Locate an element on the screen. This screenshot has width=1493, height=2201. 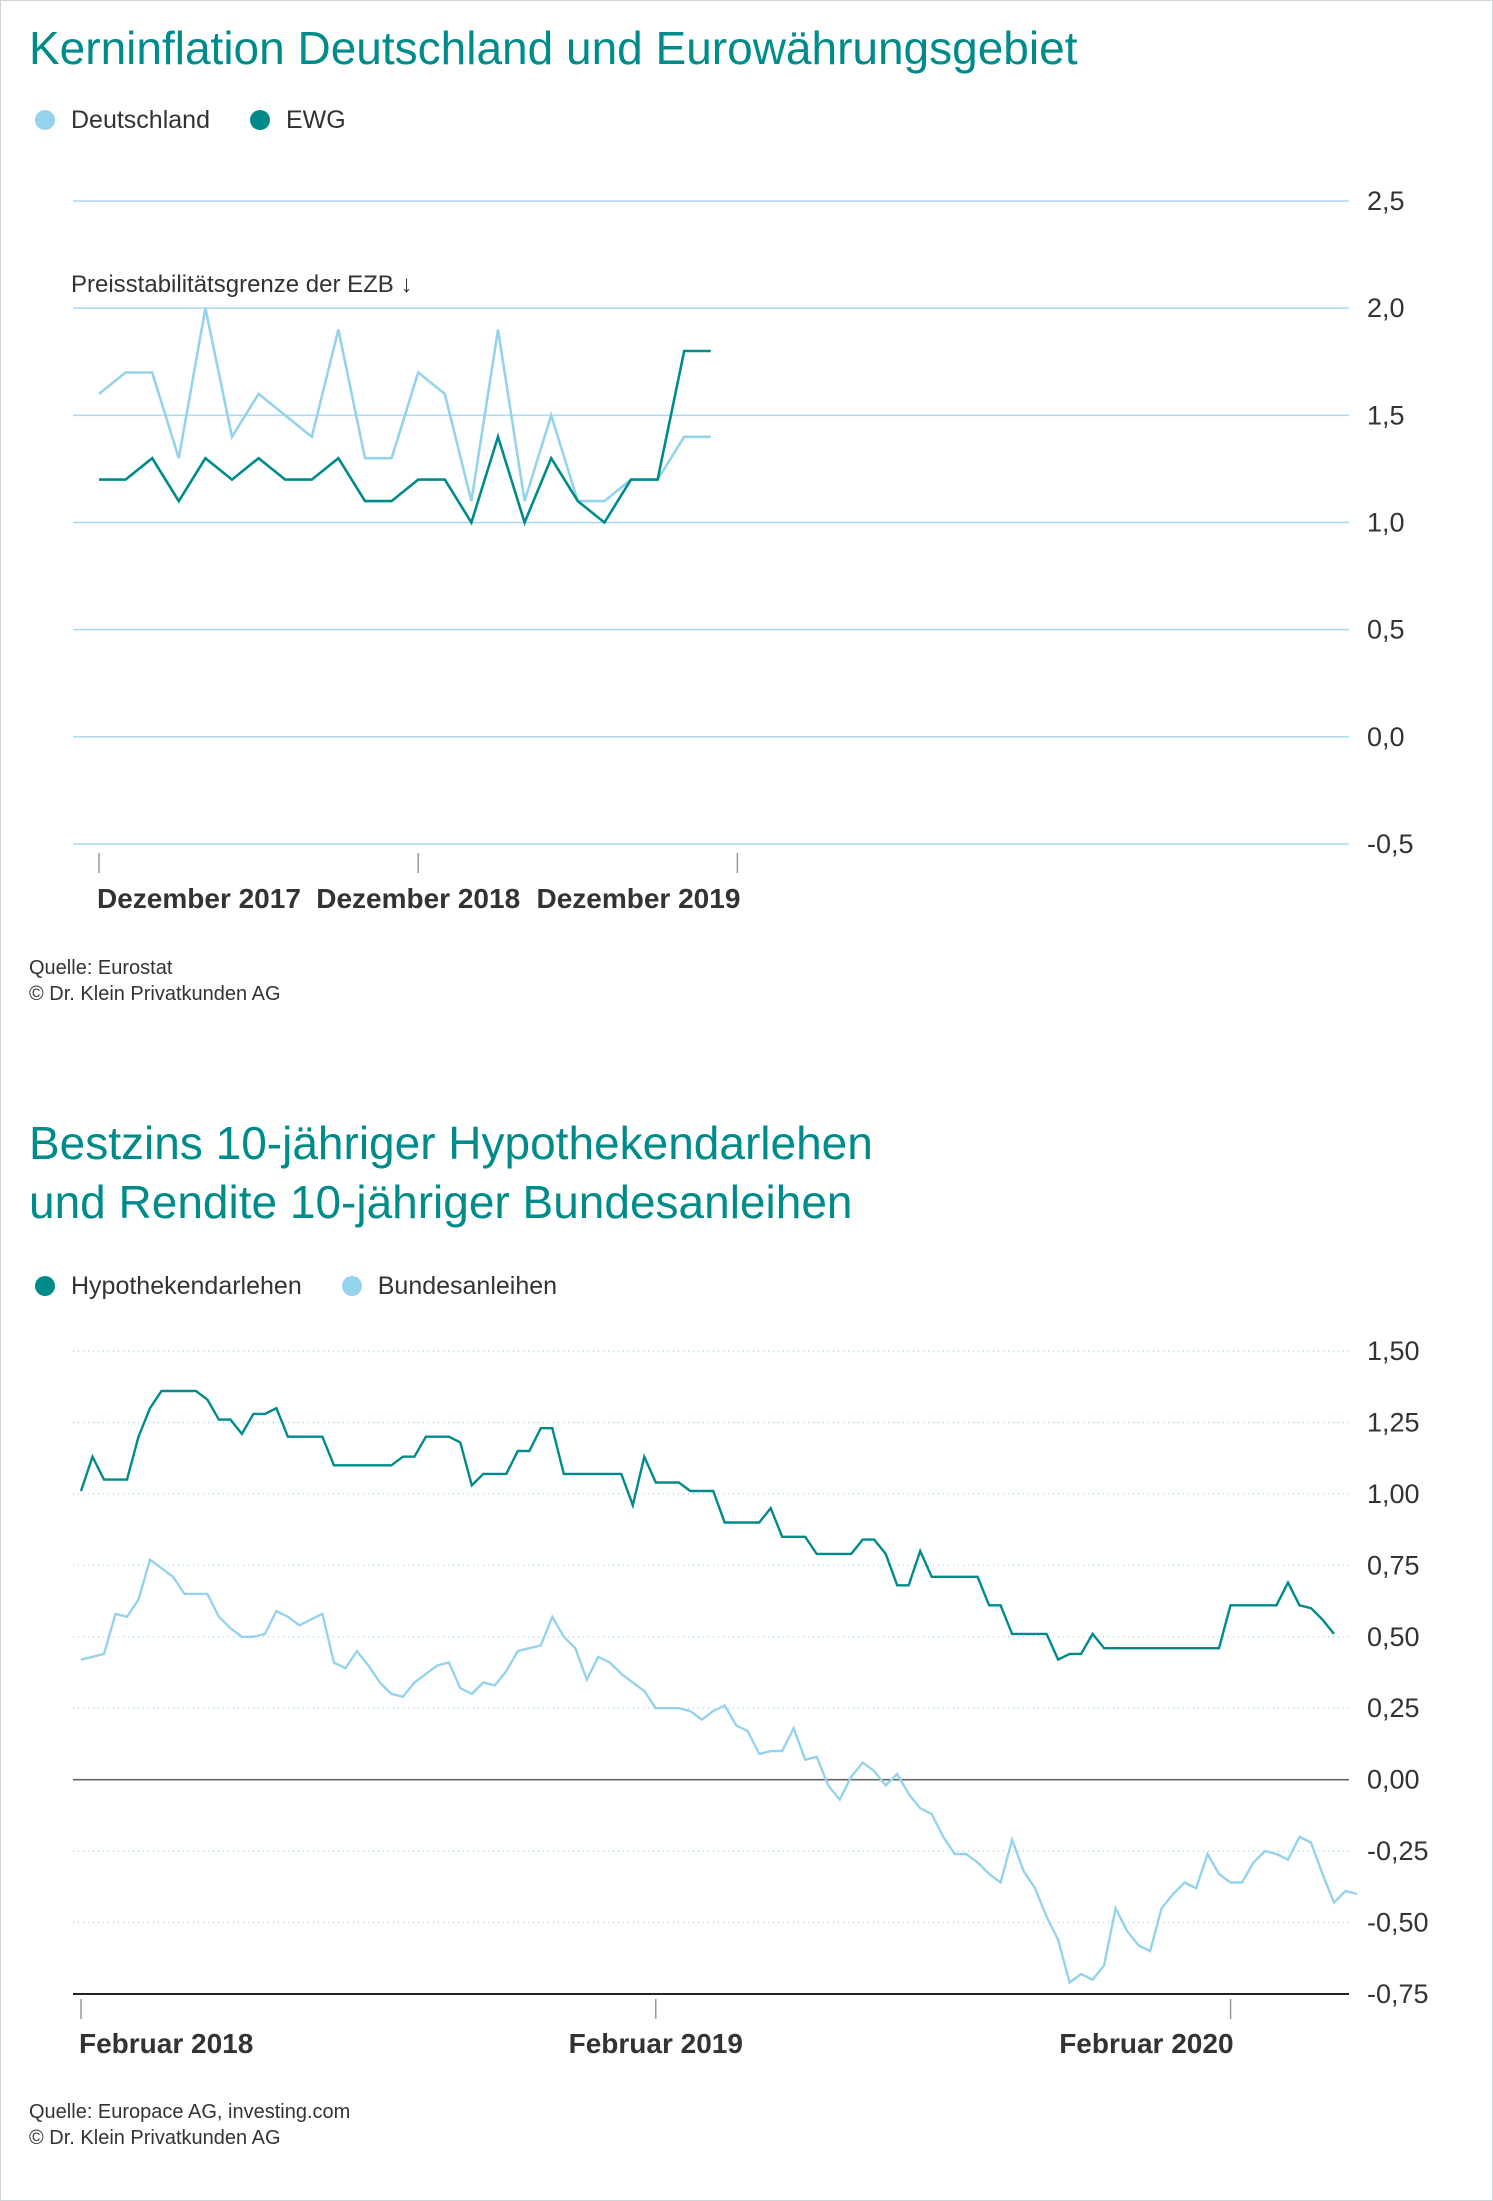
chart2-ytick-label: -0,75 is located at coordinates (1398, 1994).